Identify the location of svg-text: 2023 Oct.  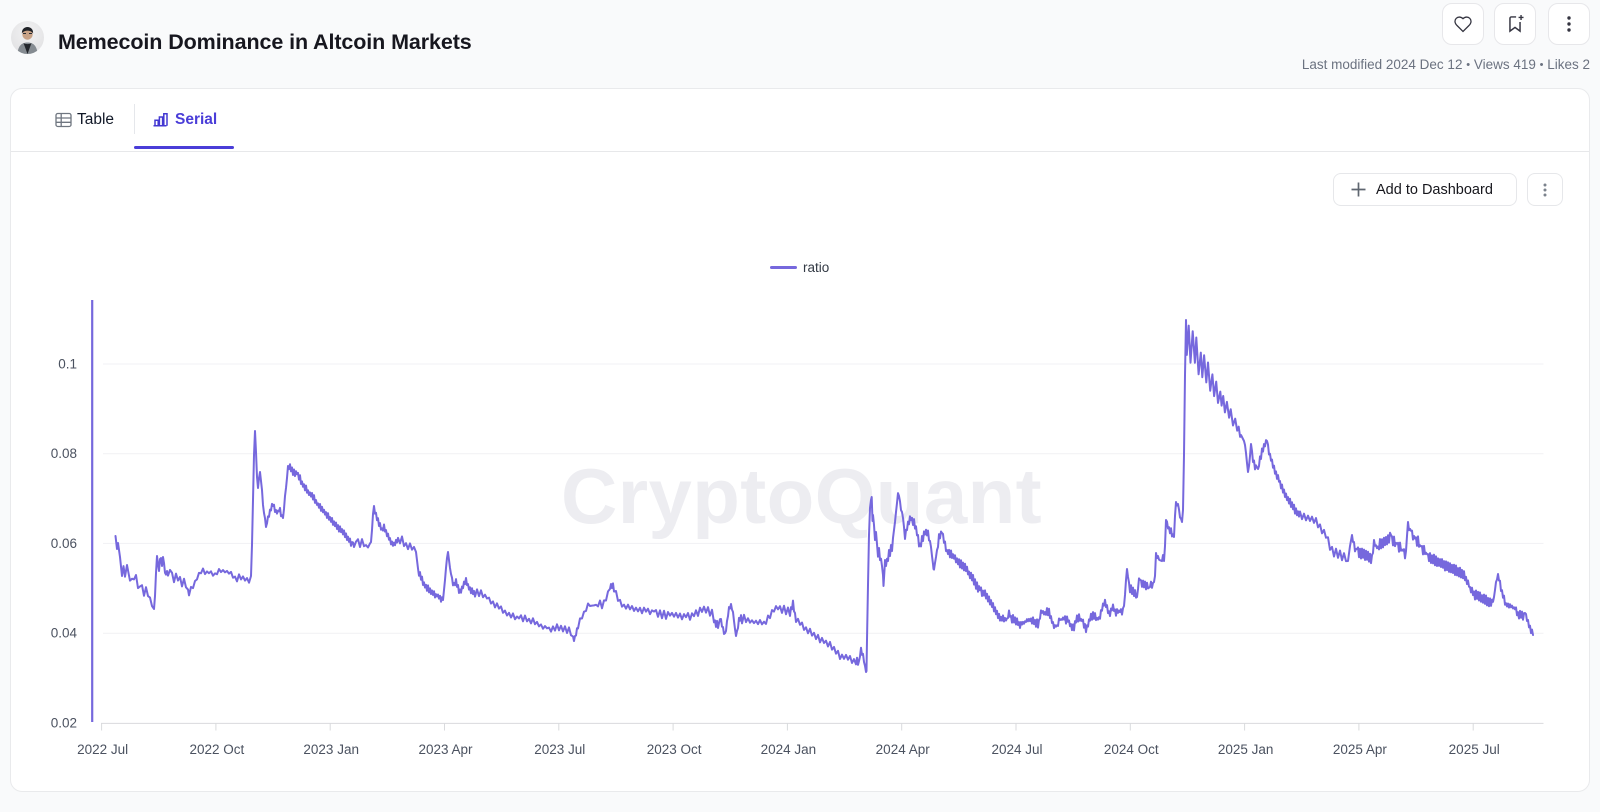
(674, 749).